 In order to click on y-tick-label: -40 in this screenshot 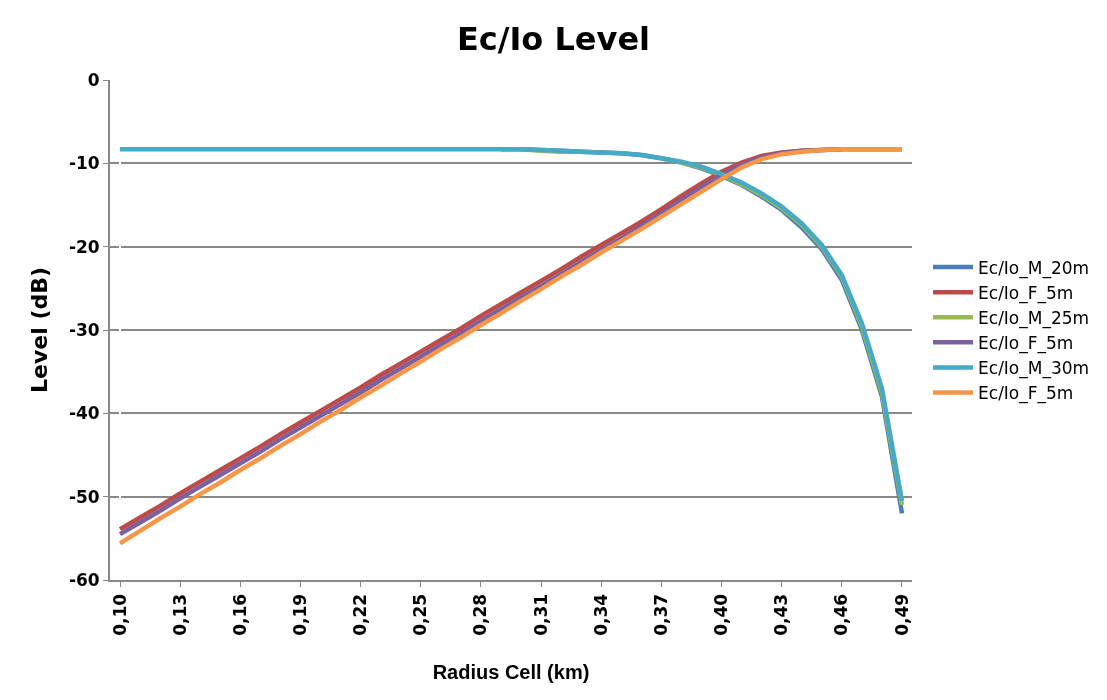, I will do `click(84, 413)`.